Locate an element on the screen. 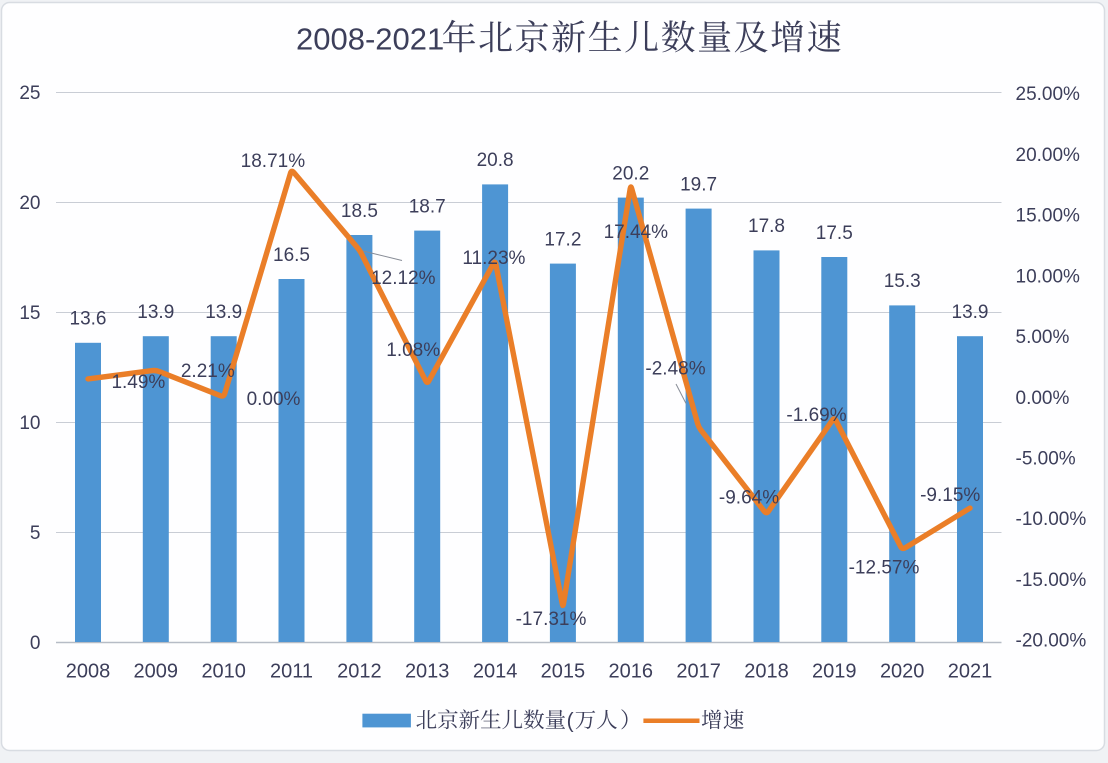 This screenshot has height=763, width=1108. svg-text: 17.2 is located at coordinates (562, 239).